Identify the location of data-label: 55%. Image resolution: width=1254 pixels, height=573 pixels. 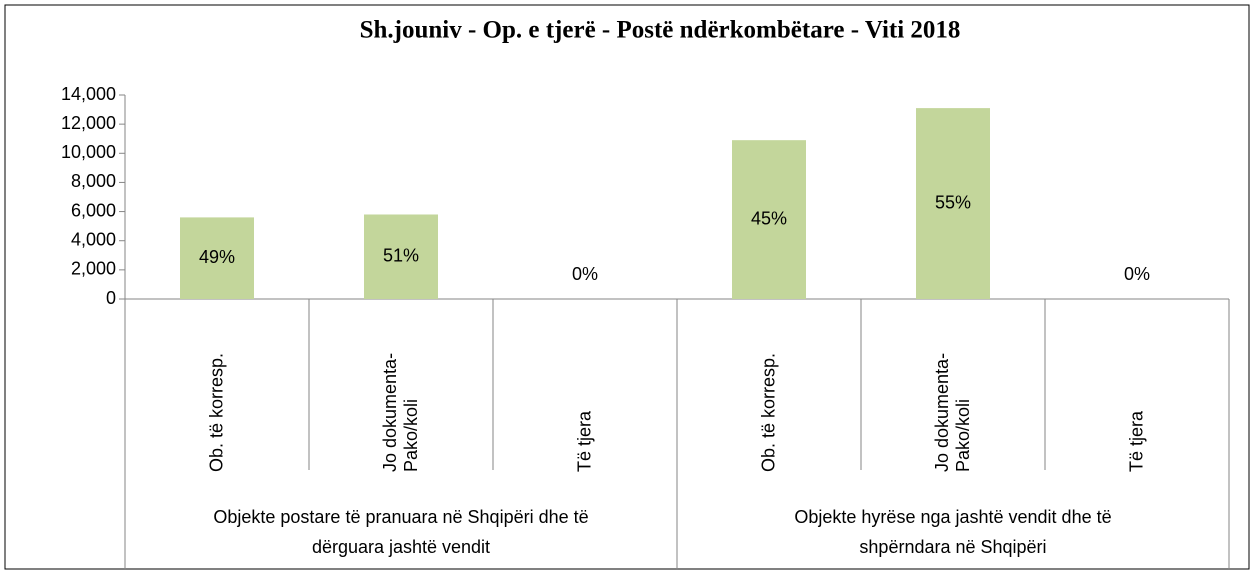
(953, 202).